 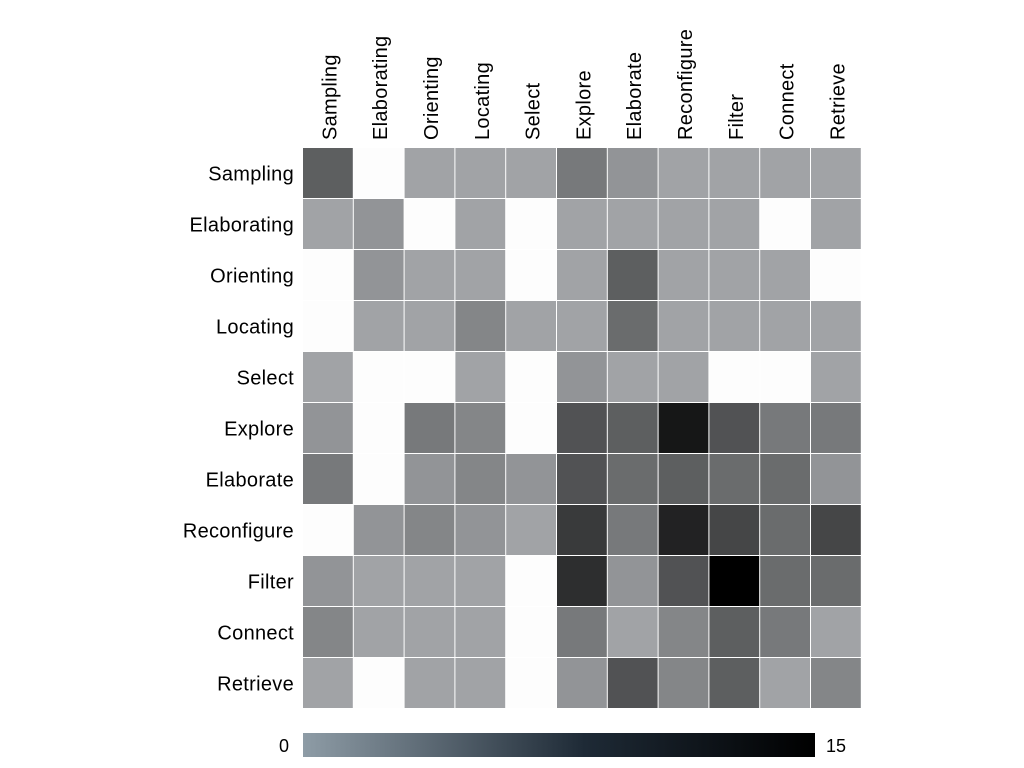 What do you see at coordinates (266, 379) in the screenshot?
I see `row-label: Select` at bounding box center [266, 379].